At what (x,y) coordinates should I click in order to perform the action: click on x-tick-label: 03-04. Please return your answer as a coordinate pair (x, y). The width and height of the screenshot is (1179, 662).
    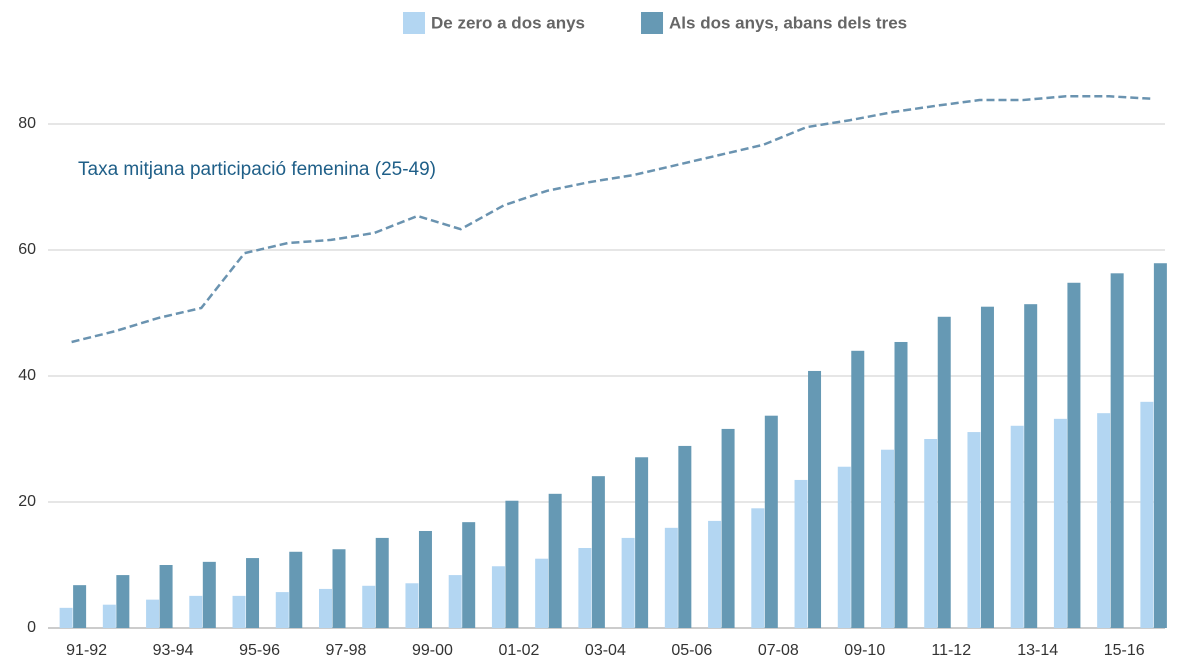
    Looking at the image, I should click on (605, 650).